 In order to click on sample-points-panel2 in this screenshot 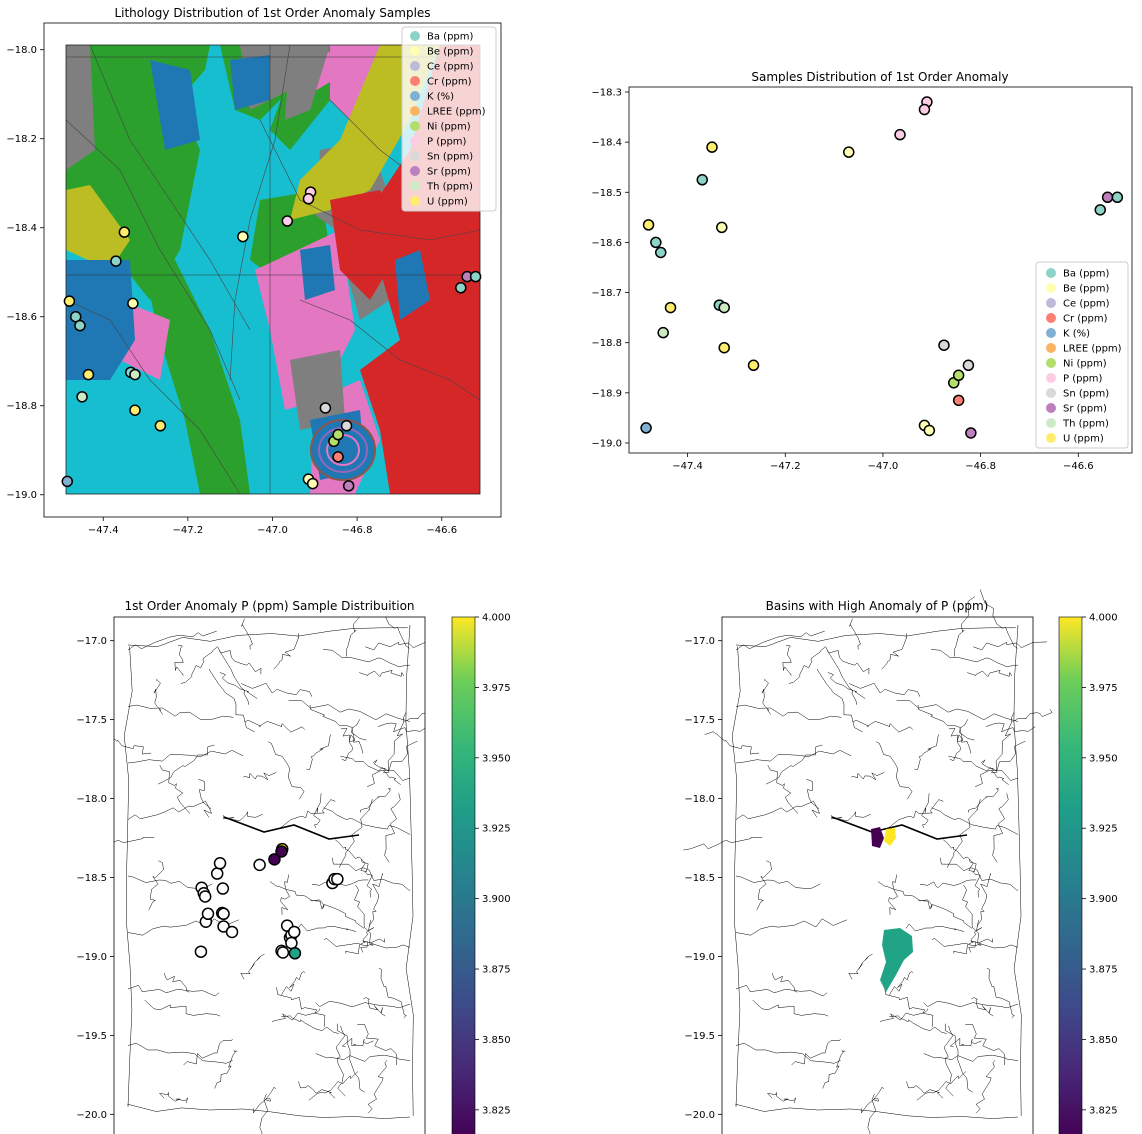, I will do `click(882, 267)`.